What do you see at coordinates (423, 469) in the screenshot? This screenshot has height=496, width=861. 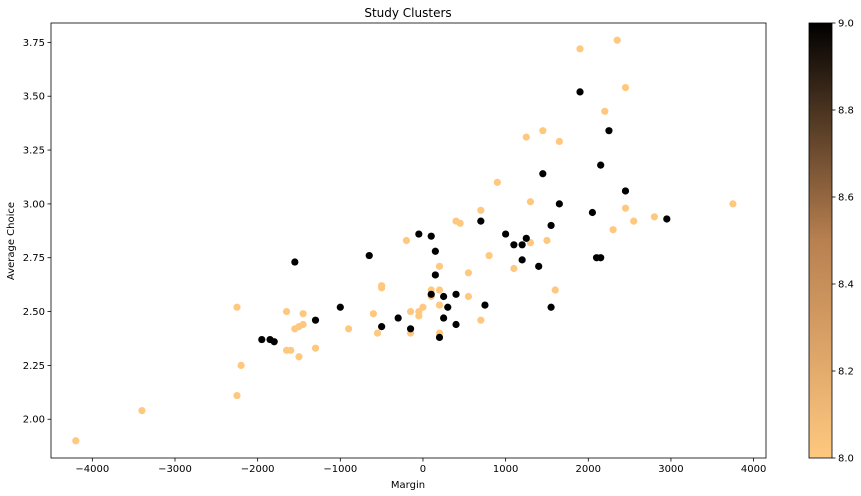 I see `x-tick-label: 0` at bounding box center [423, 469].